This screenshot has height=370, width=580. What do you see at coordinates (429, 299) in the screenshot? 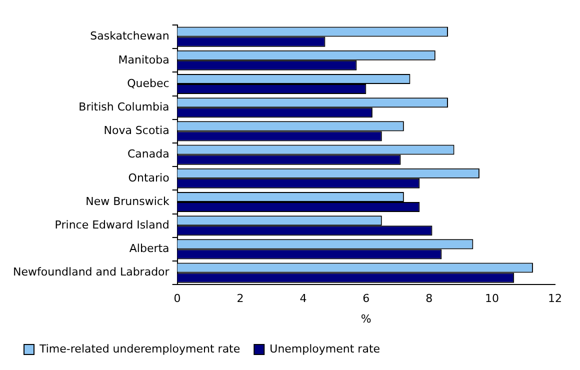
I see `x-tick-label: 8` at bounding box center [429, 299].